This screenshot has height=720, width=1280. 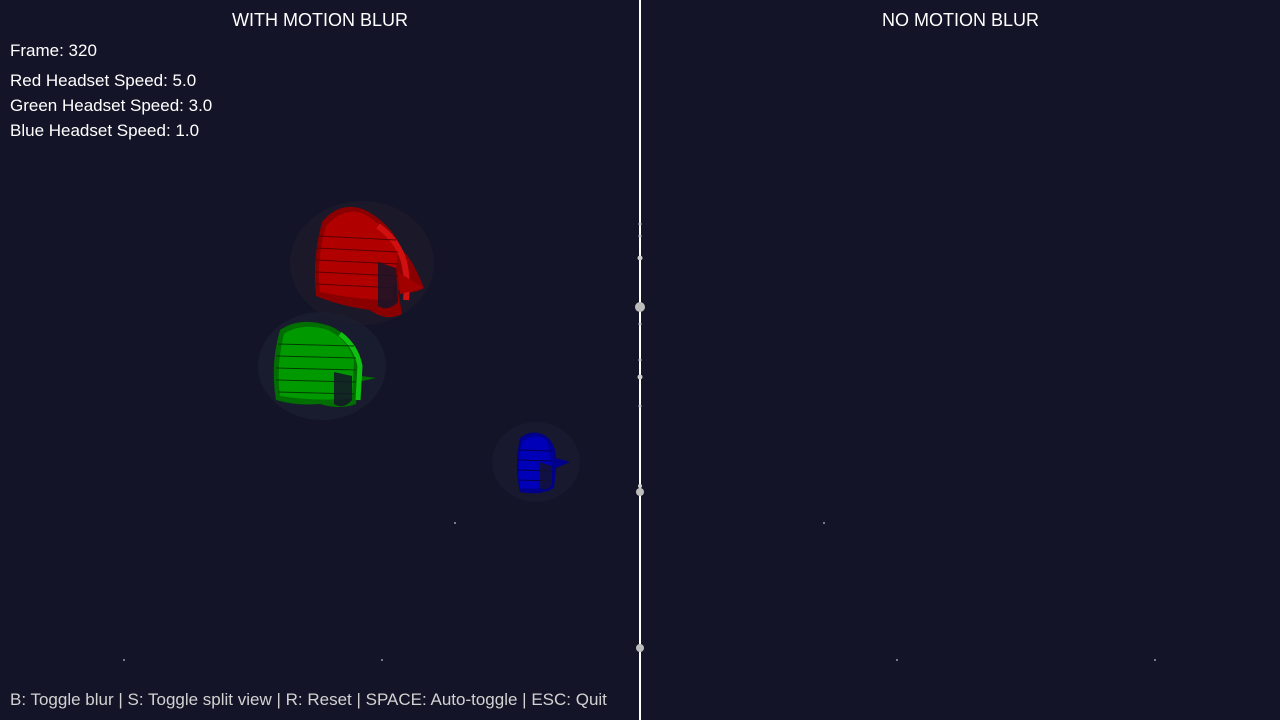 What do you see at coordinates (640, 360) in the screenshot?
I see `split-divider` at bounding box center [640, 360].